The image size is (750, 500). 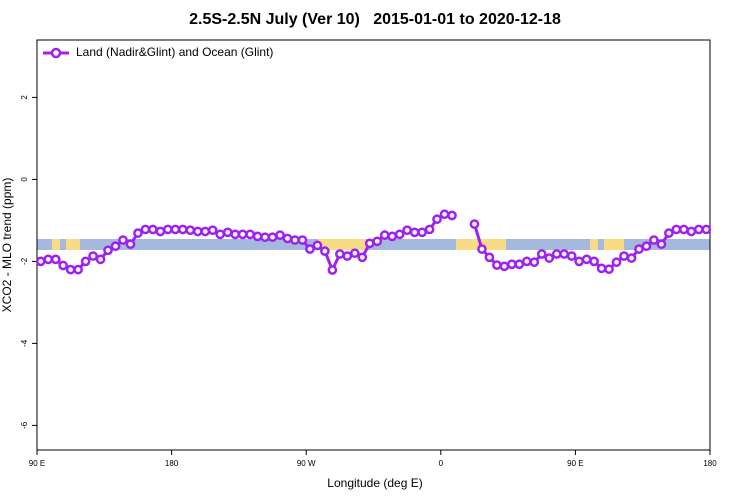 What do you see at coordinates (174, 52) in the screenshot?
I see `legend-label: Land (Nadir&Glint) and Ocean (Glint)` at bounding box center [174, 52].